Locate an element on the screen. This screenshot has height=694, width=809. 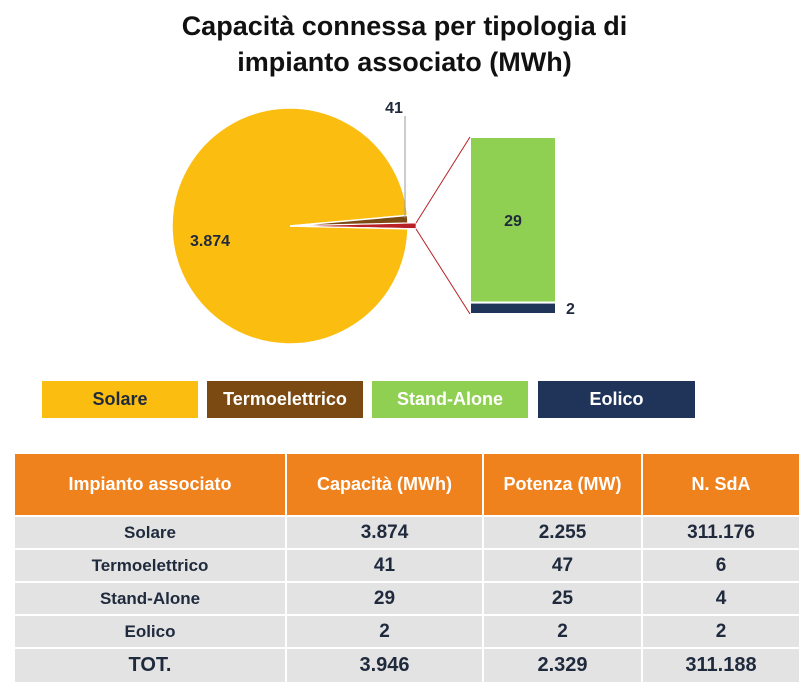
table-total-row: TOT. 3.946 2.329 311.188 is located at coordinates (407, 664).